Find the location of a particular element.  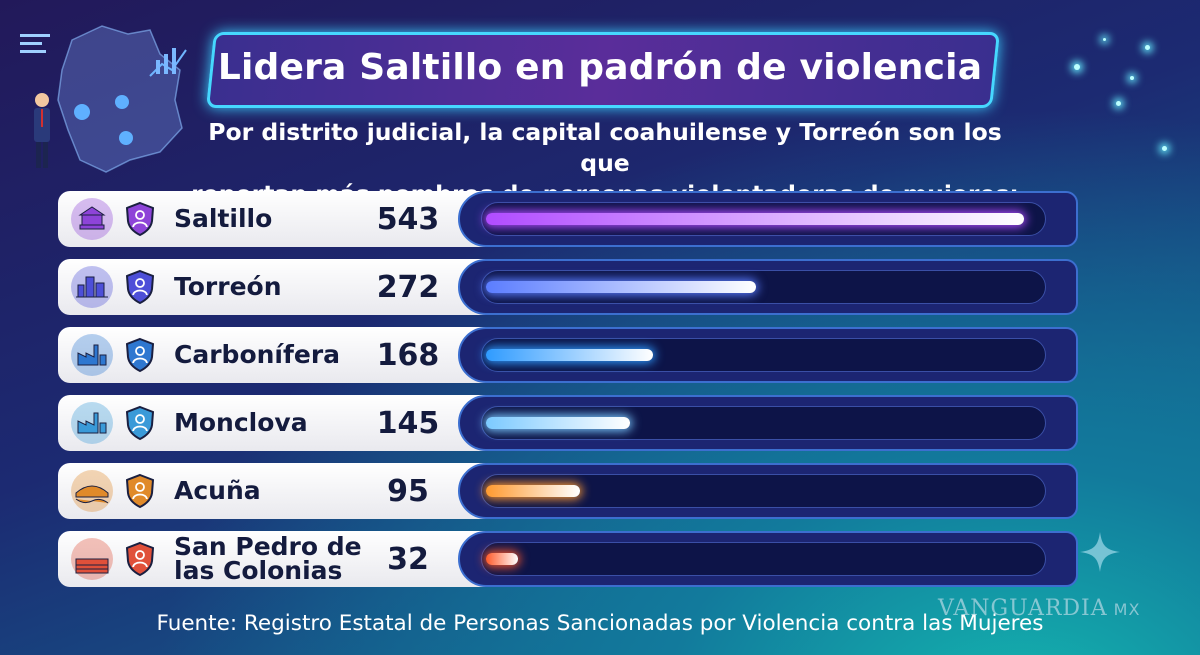

watermark-suffix: MX is located at coordinates (1127, 609).